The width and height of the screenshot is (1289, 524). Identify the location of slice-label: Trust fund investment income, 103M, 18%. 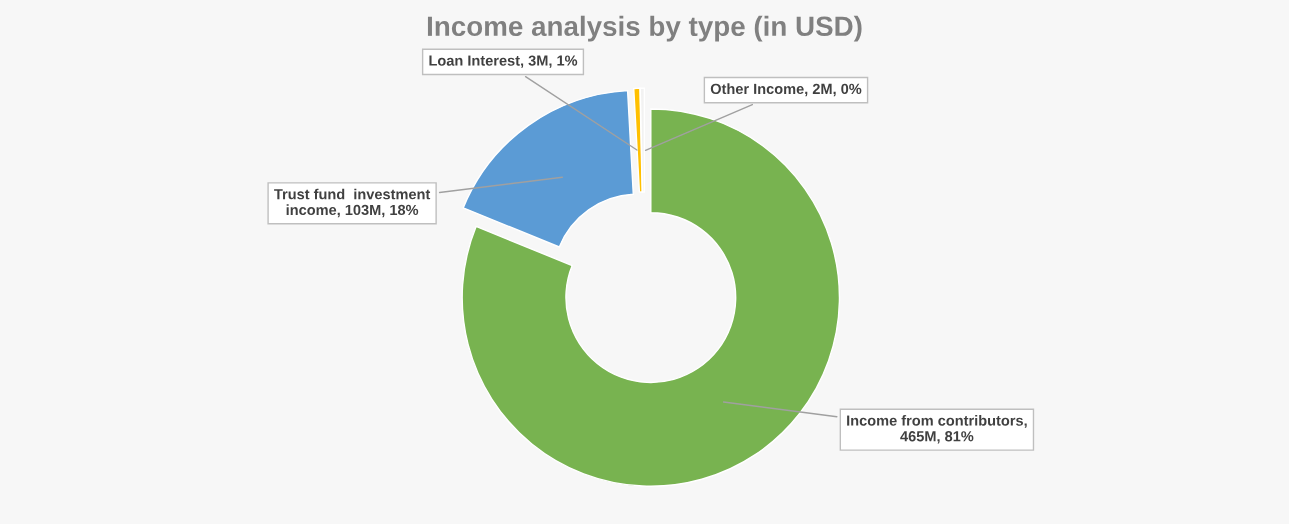
(352, 203).